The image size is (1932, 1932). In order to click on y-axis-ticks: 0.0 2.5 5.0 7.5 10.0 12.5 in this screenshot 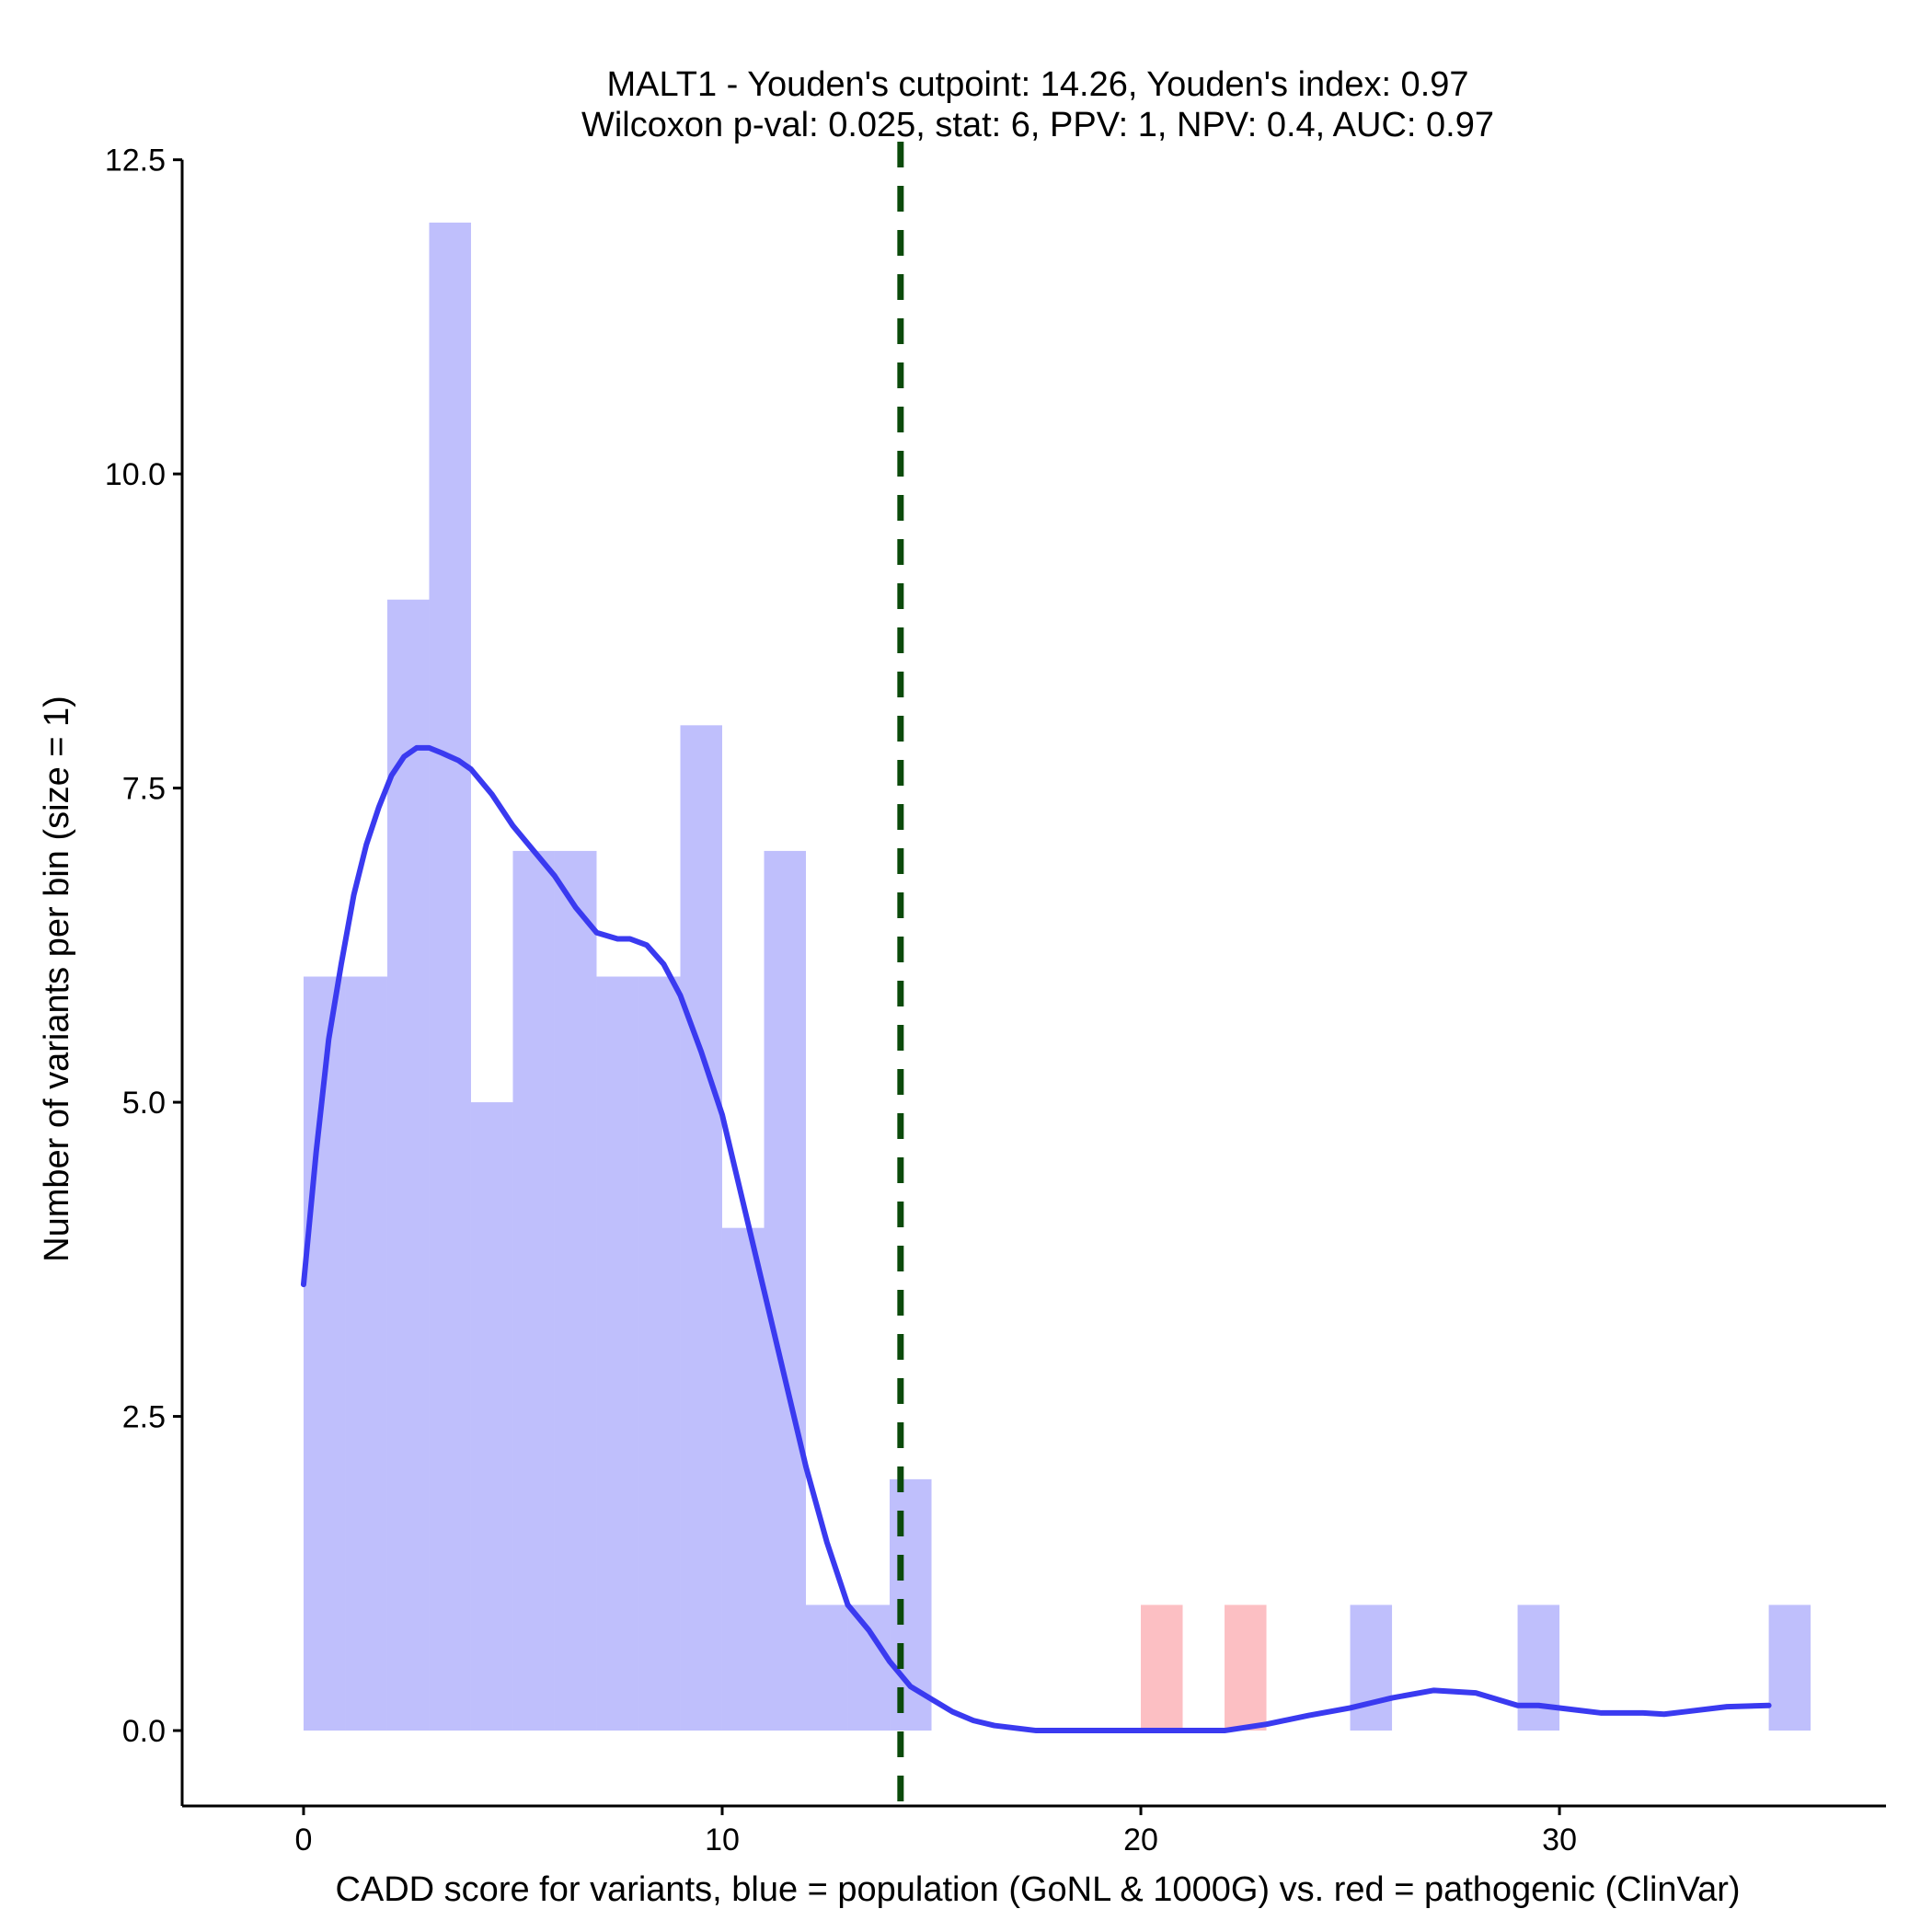, I will do `click(143, 947)`.